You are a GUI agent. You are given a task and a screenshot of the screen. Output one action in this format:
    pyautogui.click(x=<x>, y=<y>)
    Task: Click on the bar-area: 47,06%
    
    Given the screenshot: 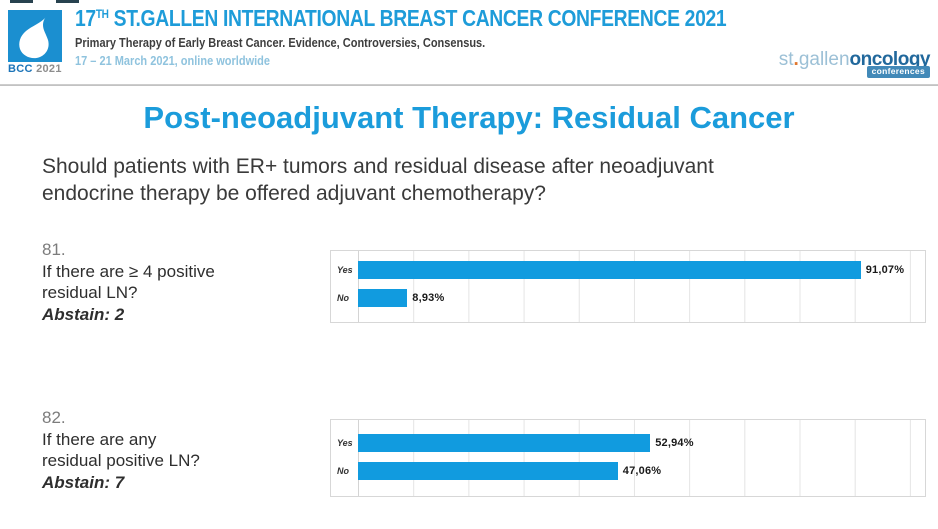 What is the action you would take?
    pyautogui.click(x=641, y=471)
    